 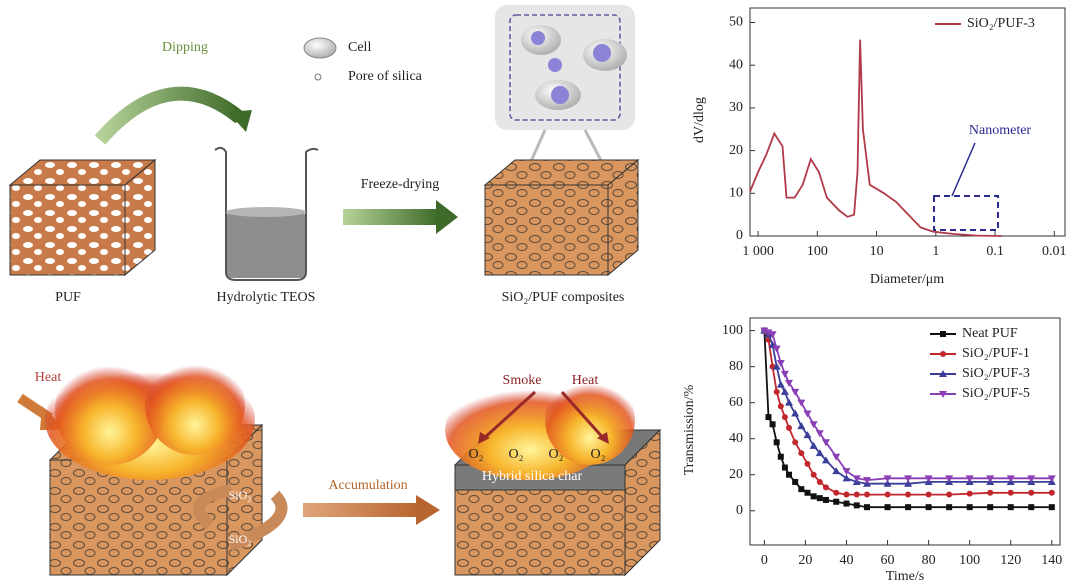 What do you see at coordinates (736, 107) in the screenshot?
I see `y-tick-label: 30` at bounding box center [736, 107].